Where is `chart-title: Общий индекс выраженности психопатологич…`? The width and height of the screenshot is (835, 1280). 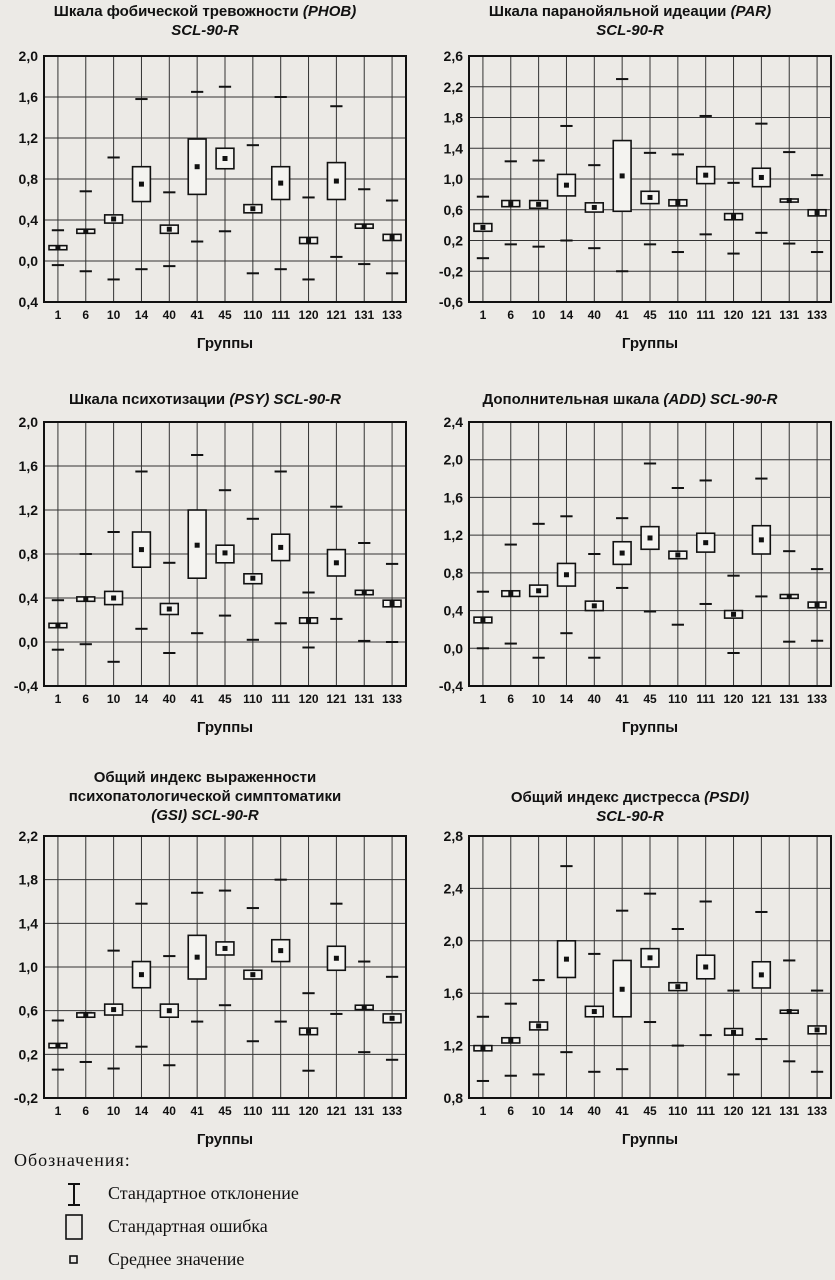
chart-title: Общий индекс выраженности психопатологич… is located at coordinates (205, 796).